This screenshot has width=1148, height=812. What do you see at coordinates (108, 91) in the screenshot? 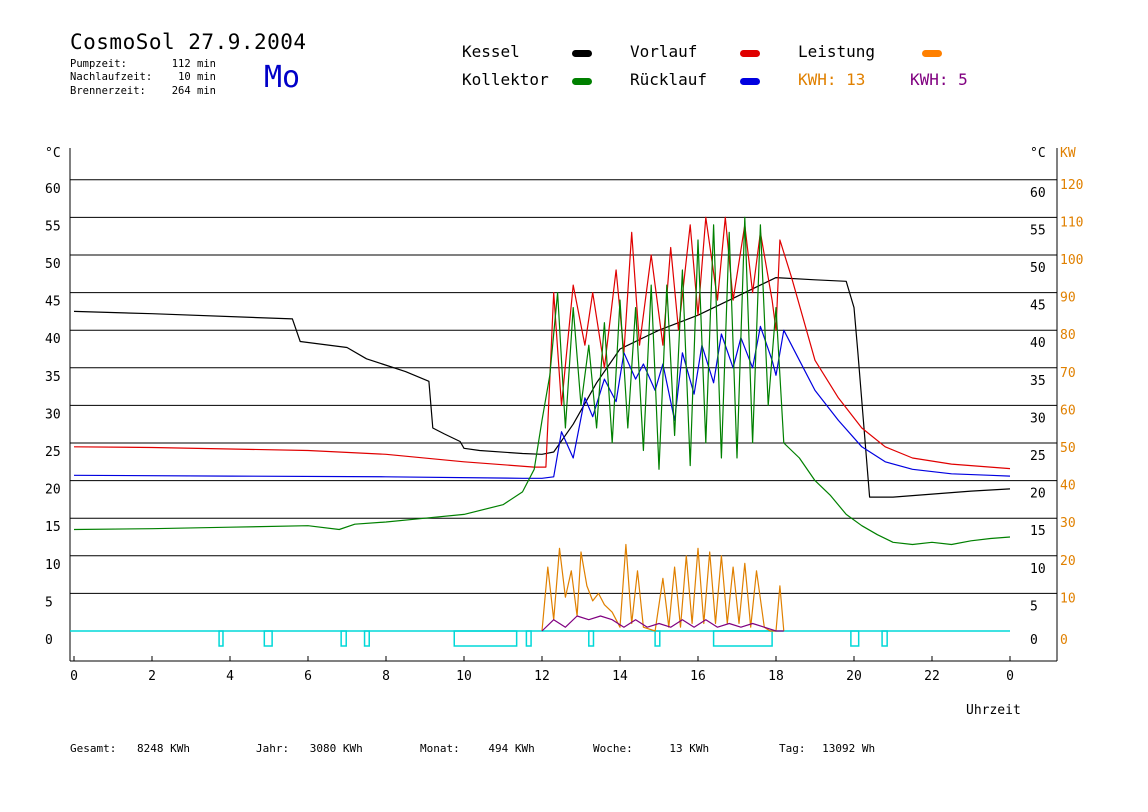
I see `burner-time-label: Brennerzeit:` at bounding box center [108, 91].